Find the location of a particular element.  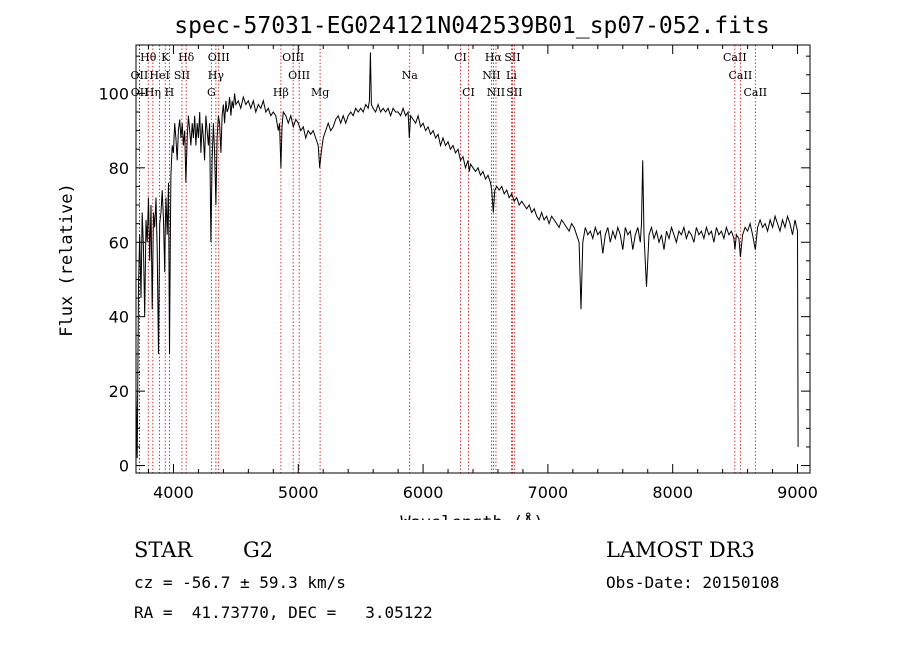

x-tick-label: 8000 is located at coordinates (672, 492).